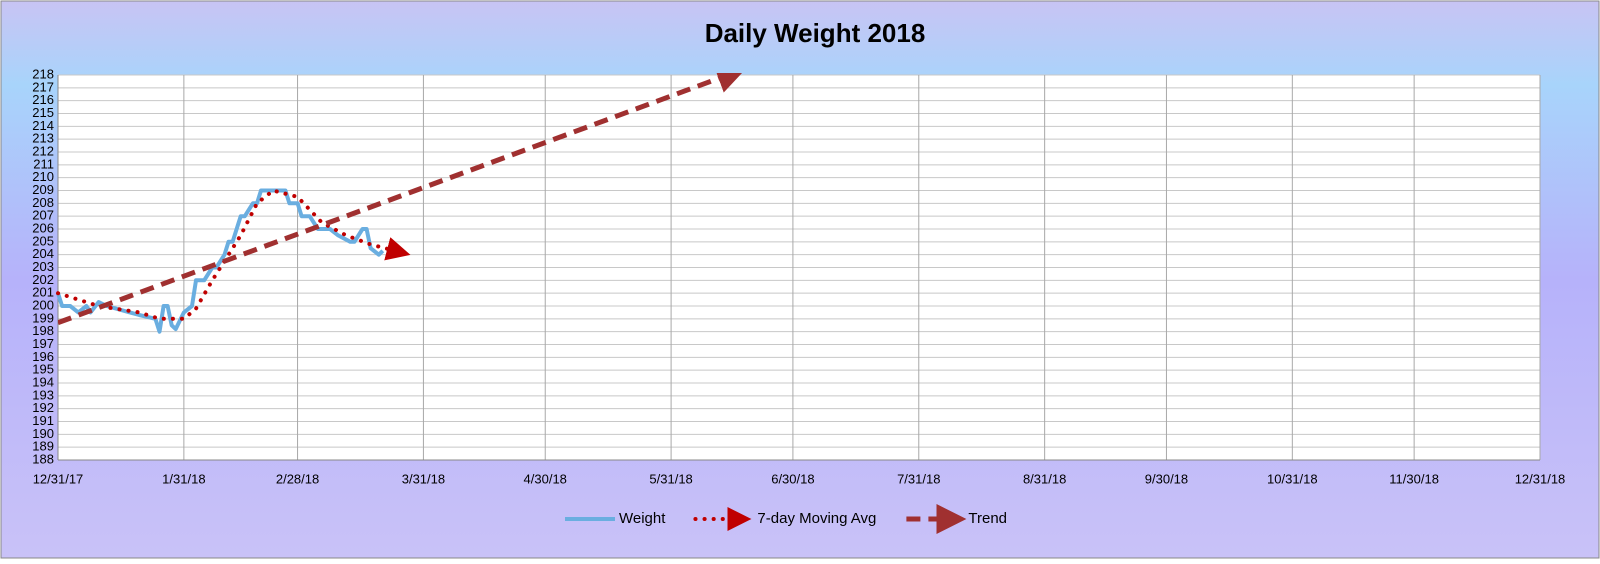  What do you see at coordinates (1540, 478) in the screenshot?
I see `x-tick-label: 12/31/18` at bounding box center [1540, 478].